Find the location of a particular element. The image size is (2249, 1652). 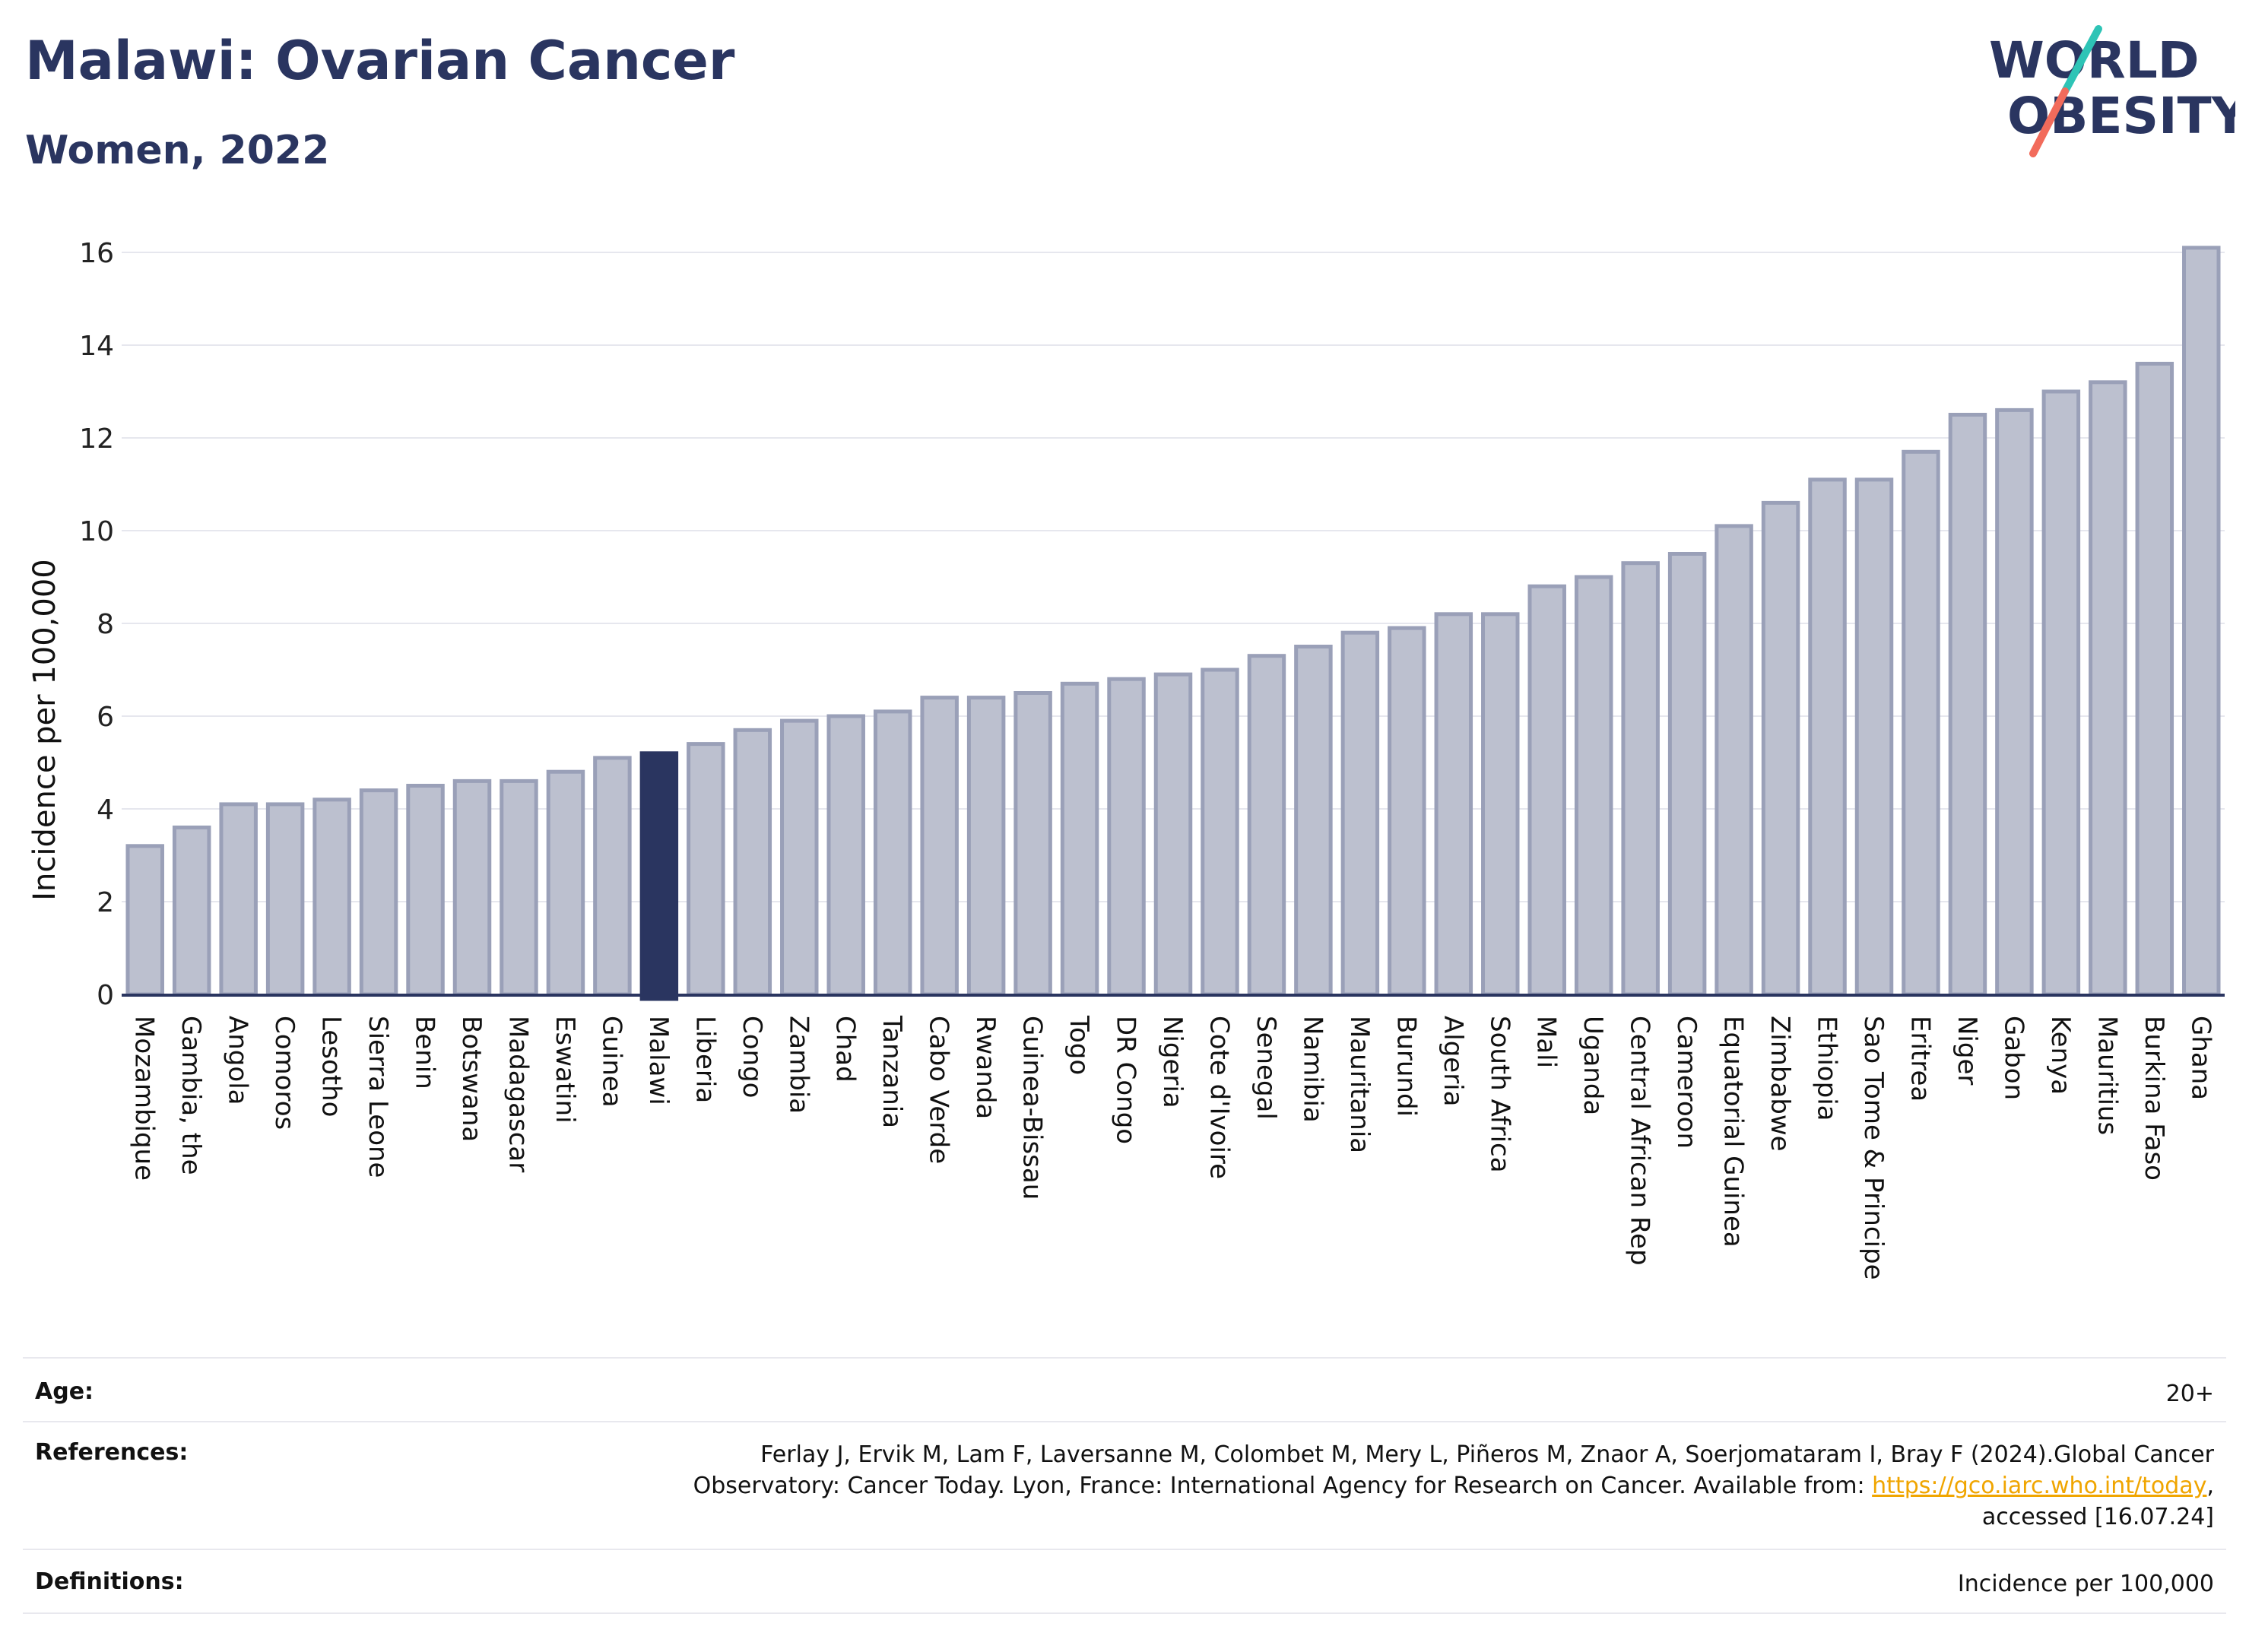

x-tick-label: Cameroon is located at coordinates (1686, 1082).